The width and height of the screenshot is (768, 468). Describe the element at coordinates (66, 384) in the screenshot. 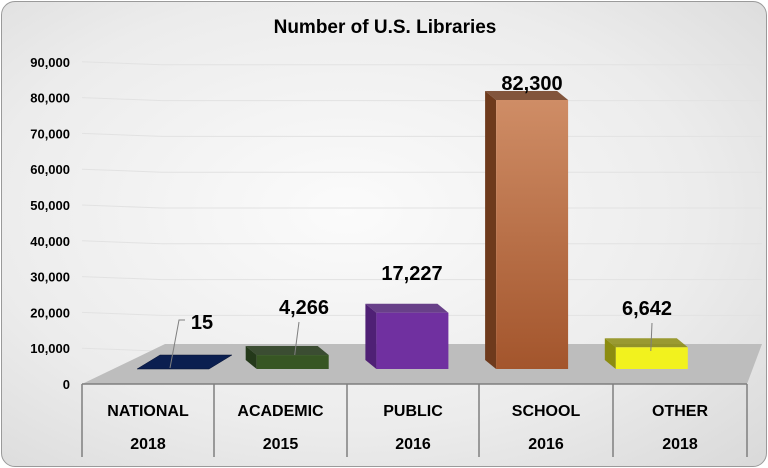

I see `y-tick-label: 0` at that location.